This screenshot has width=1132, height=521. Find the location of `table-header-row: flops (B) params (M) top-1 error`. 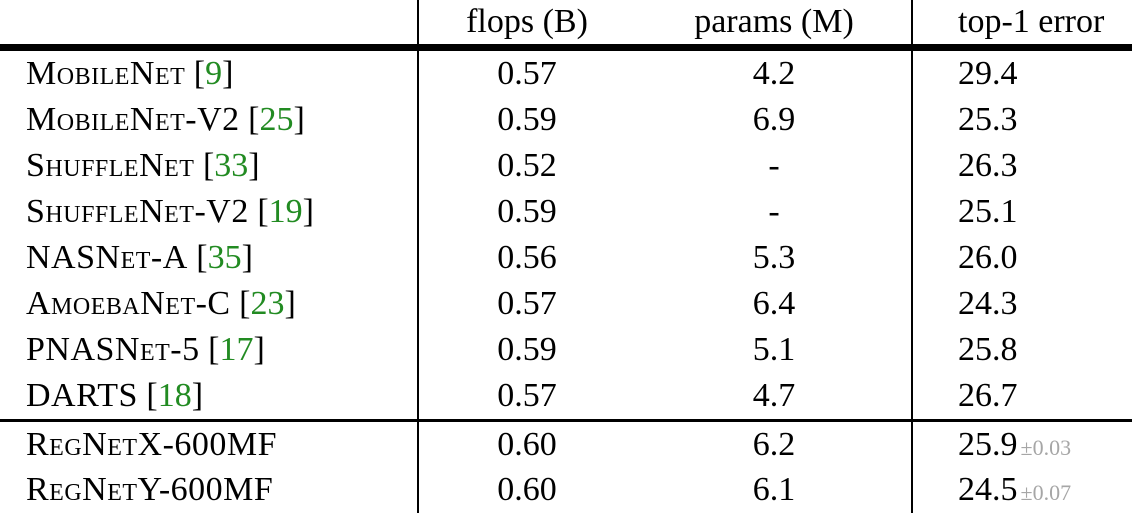

table-header-row: flops (B) params (M) top-1 error is located at coordinates (566, 22).